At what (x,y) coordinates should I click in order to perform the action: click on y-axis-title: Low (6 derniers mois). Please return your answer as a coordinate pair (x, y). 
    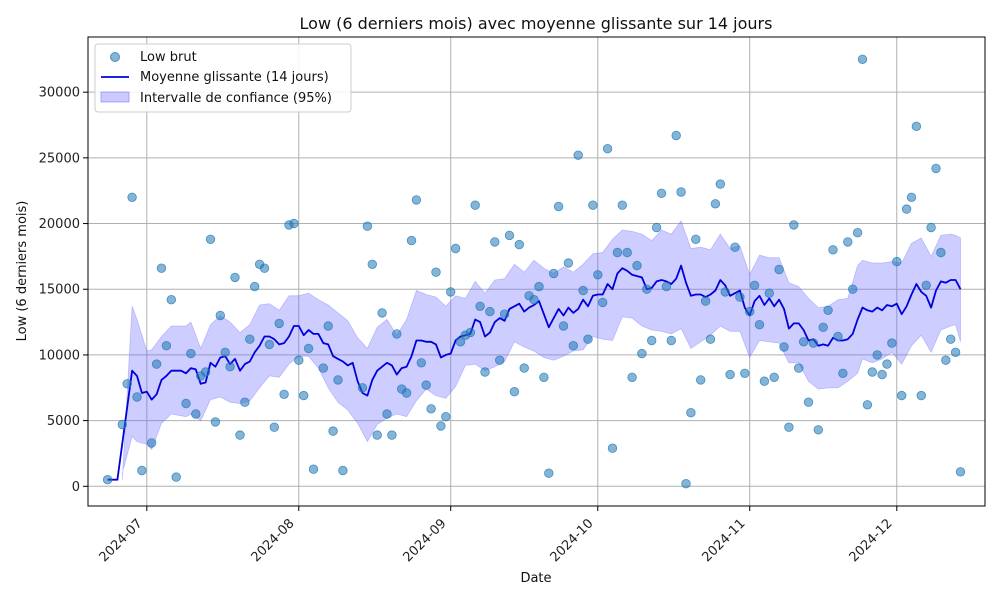
    Looking at the image, I should click on (22, 271).